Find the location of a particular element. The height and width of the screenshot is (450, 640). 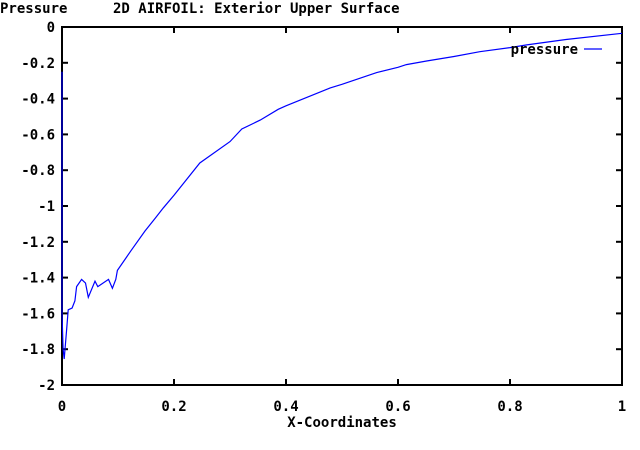

x-tick-label: 0.2 is located at coordinates (173, 407).